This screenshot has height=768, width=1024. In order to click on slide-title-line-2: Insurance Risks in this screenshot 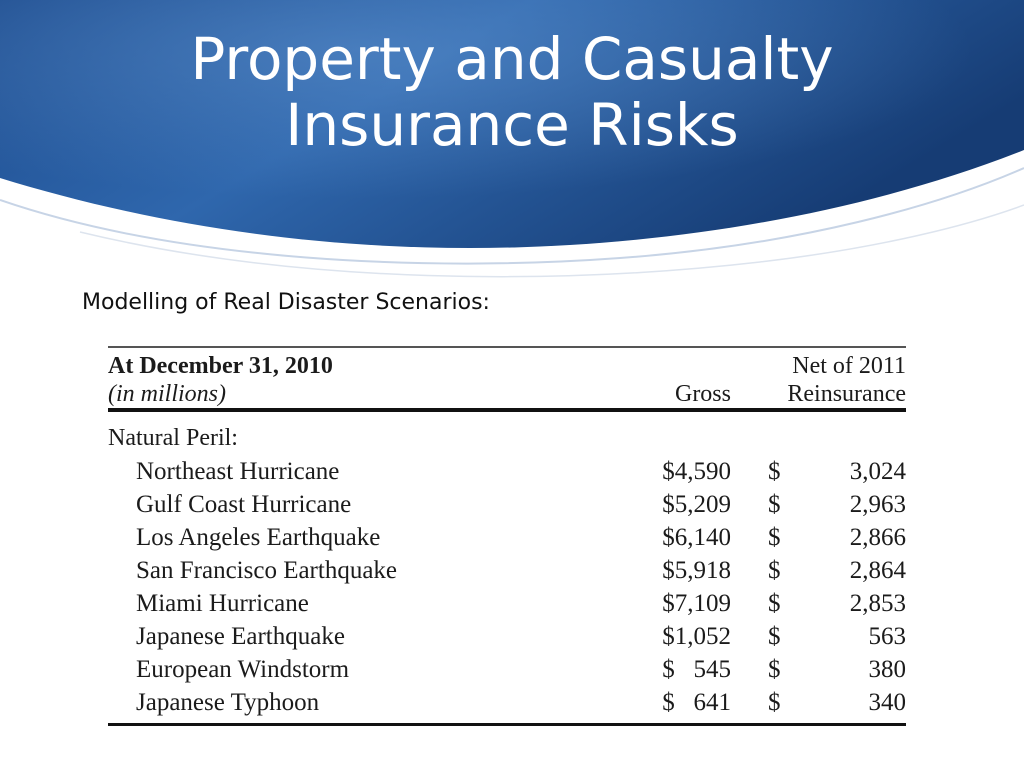, I will do `click(512, 125)`.